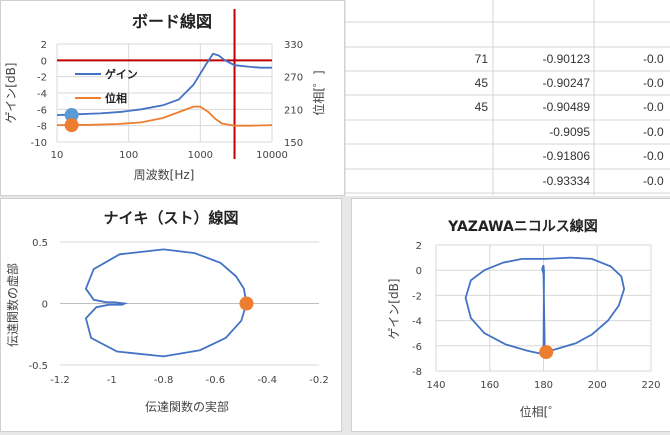  What do you see at coordinates (216, 380) in the screenshot?
I see `x-tick-label: -0.6` at bounding box center [216, 380].